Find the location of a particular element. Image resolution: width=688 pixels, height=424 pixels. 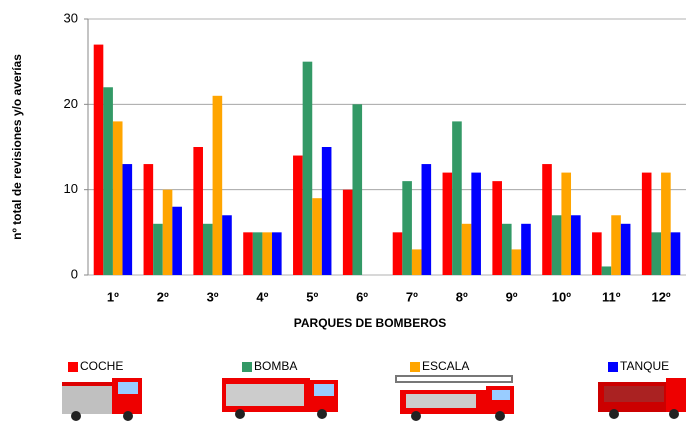

x-tick-label: 6º is located at coordinates (362, 296).